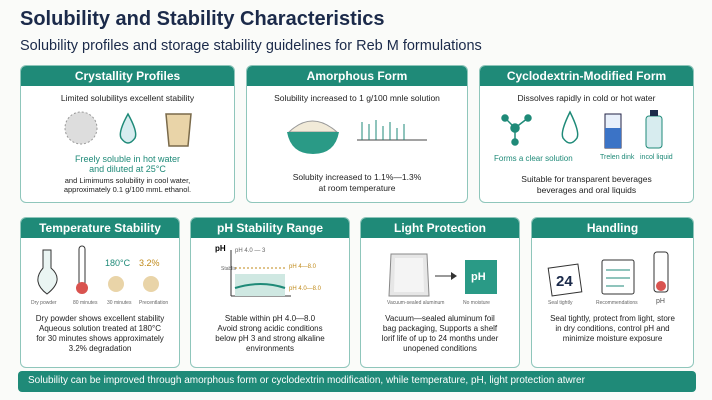 Image resolution: width=712 pixels, height=400 pixels. Describe the element at coordinates (440, 328) in the screenshot. I see `card-text: bag packaging, Supports a shelf` at that location.